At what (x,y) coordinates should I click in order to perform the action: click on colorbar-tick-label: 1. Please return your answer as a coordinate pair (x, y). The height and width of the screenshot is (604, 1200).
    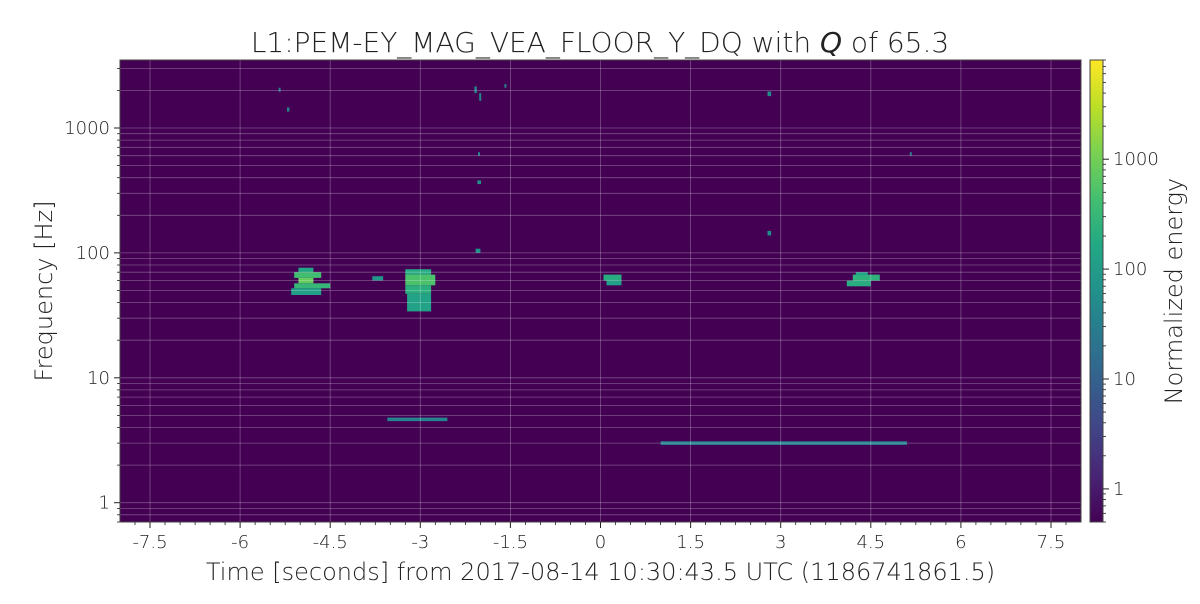
    Looking at the image, I should click on (1118, 489).